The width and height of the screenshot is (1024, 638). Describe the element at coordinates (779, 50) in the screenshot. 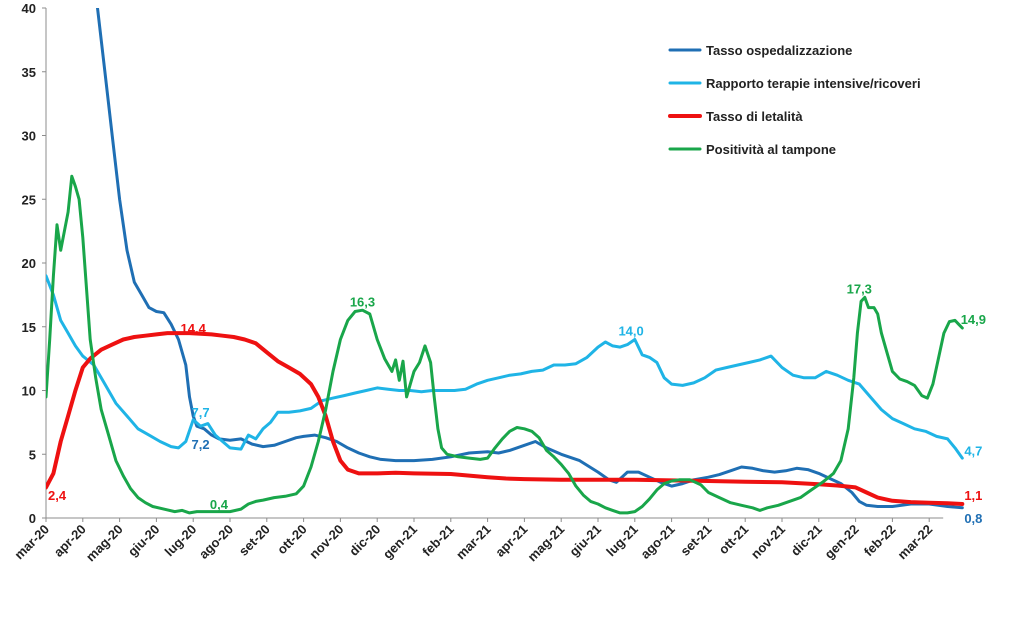

I see `legend-label: Tasso ospedalizzazione` at that location.